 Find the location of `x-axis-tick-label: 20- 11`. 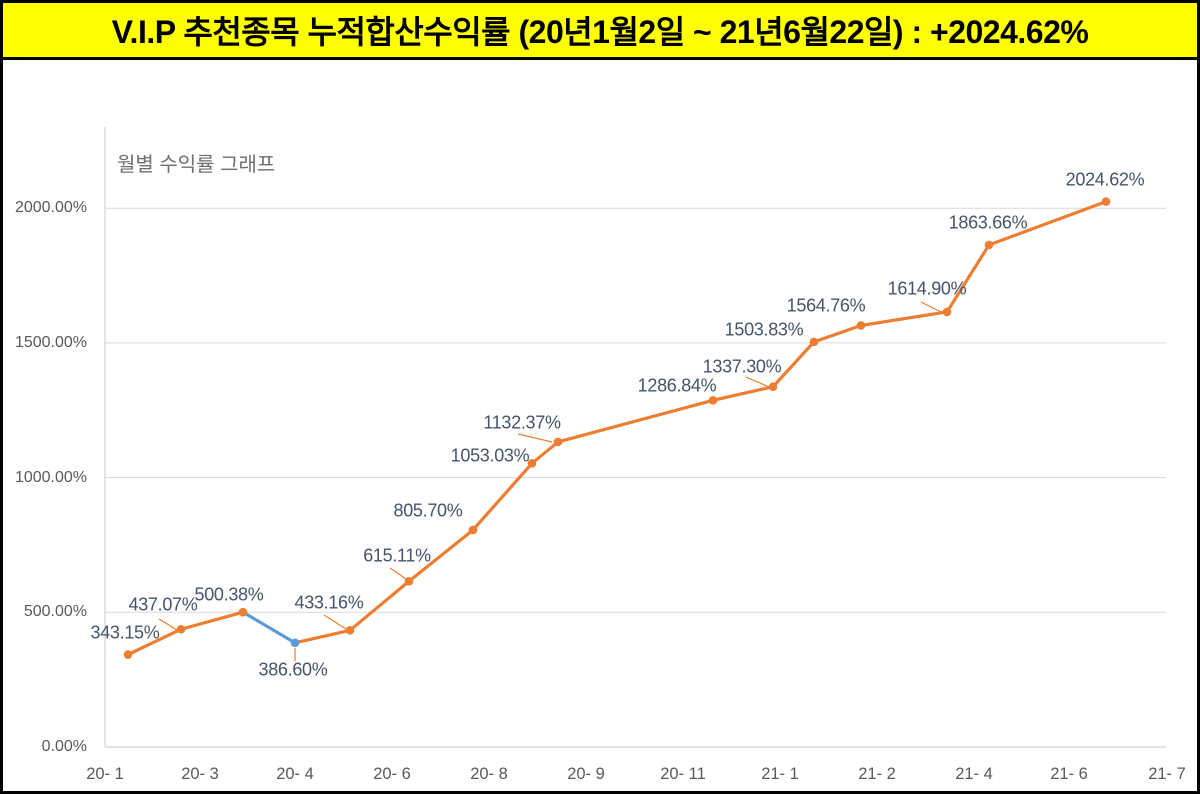

x-axis-tick-label: 20- 11 is located at coordinates (683, 774).